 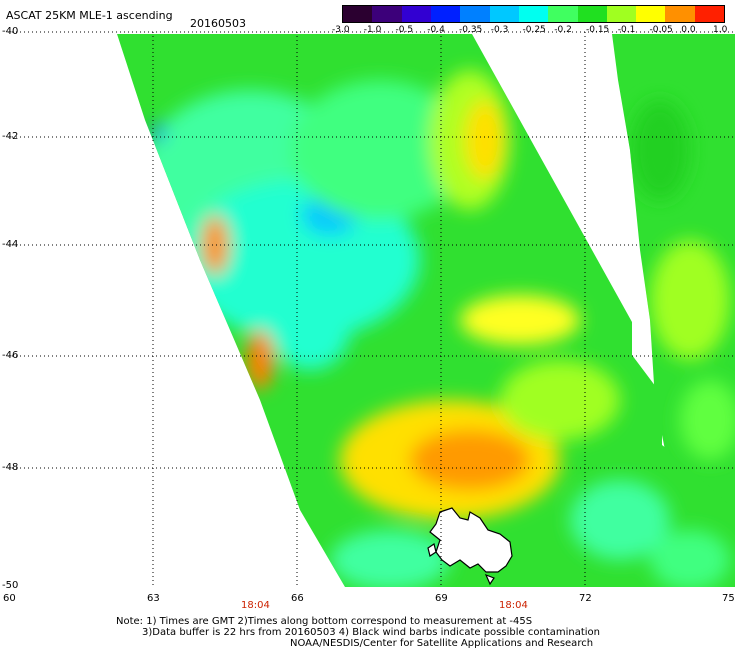 What do you see at coordinates (153, 598) in the screenshot?
I see `x-label-63: 63` at bounding box center [153, 598].